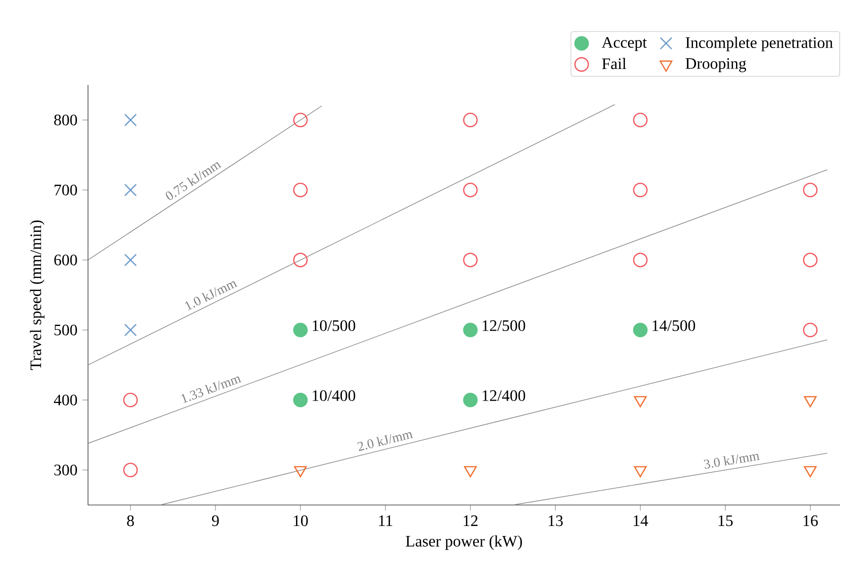 Image resolution: width=841 pixels, height=565 pixels. I want to click on x-tick-label: 11, so click(385, 520).